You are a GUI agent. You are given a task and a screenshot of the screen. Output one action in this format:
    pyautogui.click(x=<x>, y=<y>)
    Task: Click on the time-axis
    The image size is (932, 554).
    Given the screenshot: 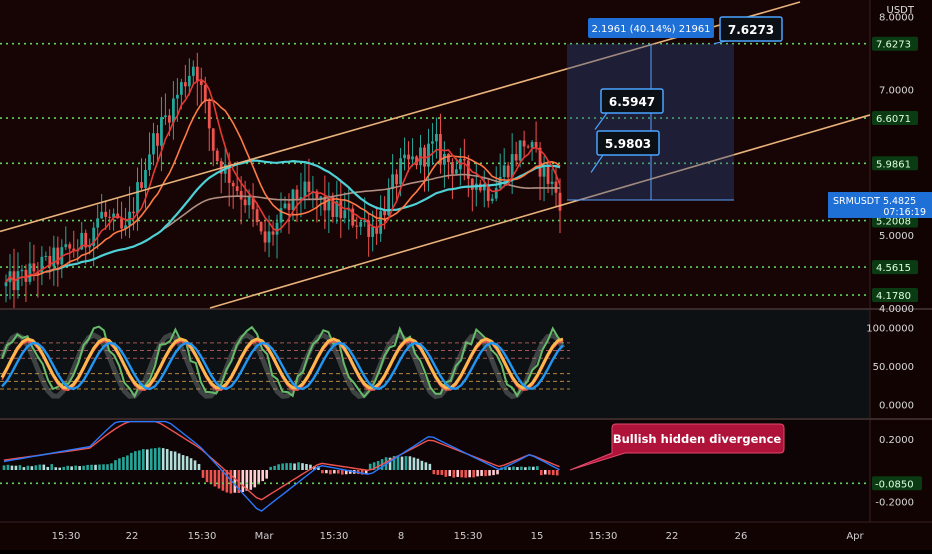 What is the action you would take?
    pyautogui.click(x=466, y=536)
    